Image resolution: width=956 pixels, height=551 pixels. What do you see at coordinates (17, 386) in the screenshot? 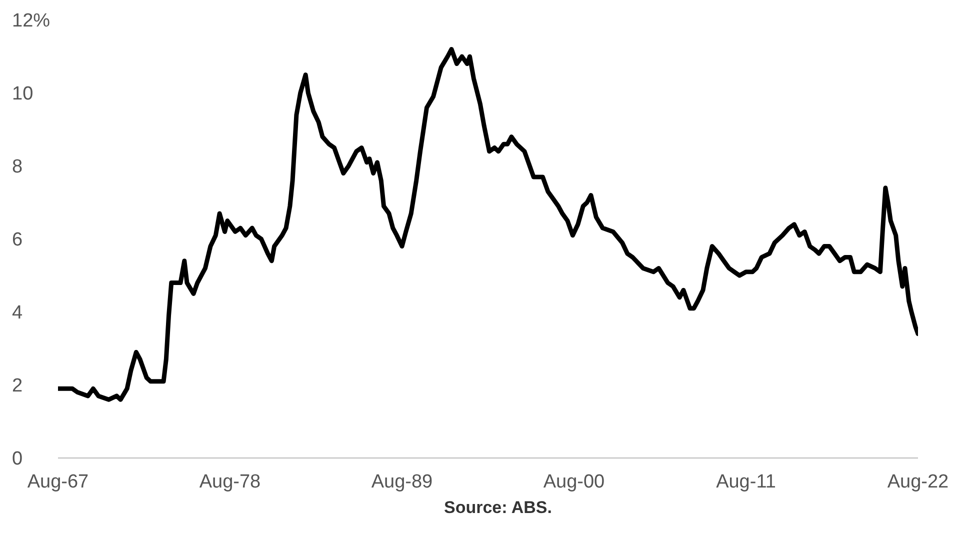
I see `y-tick-label: 2` at bounding box center [17, 386].